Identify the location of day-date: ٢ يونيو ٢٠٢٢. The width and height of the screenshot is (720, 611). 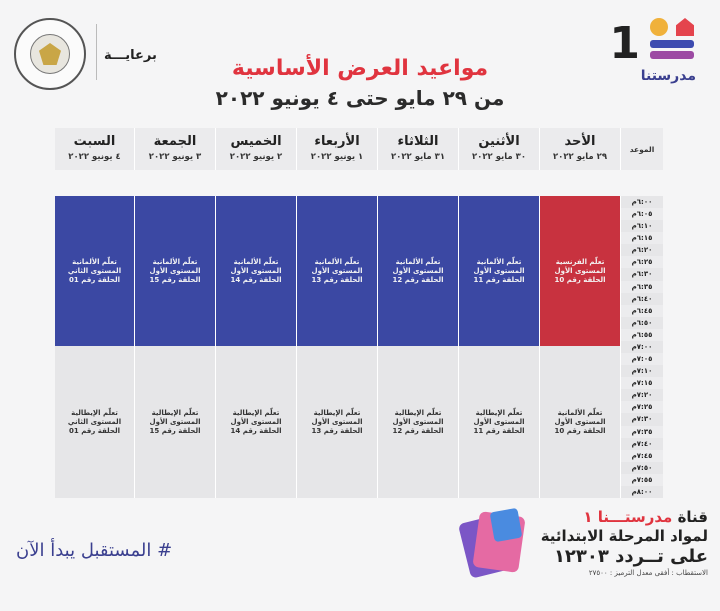
(256, 157).